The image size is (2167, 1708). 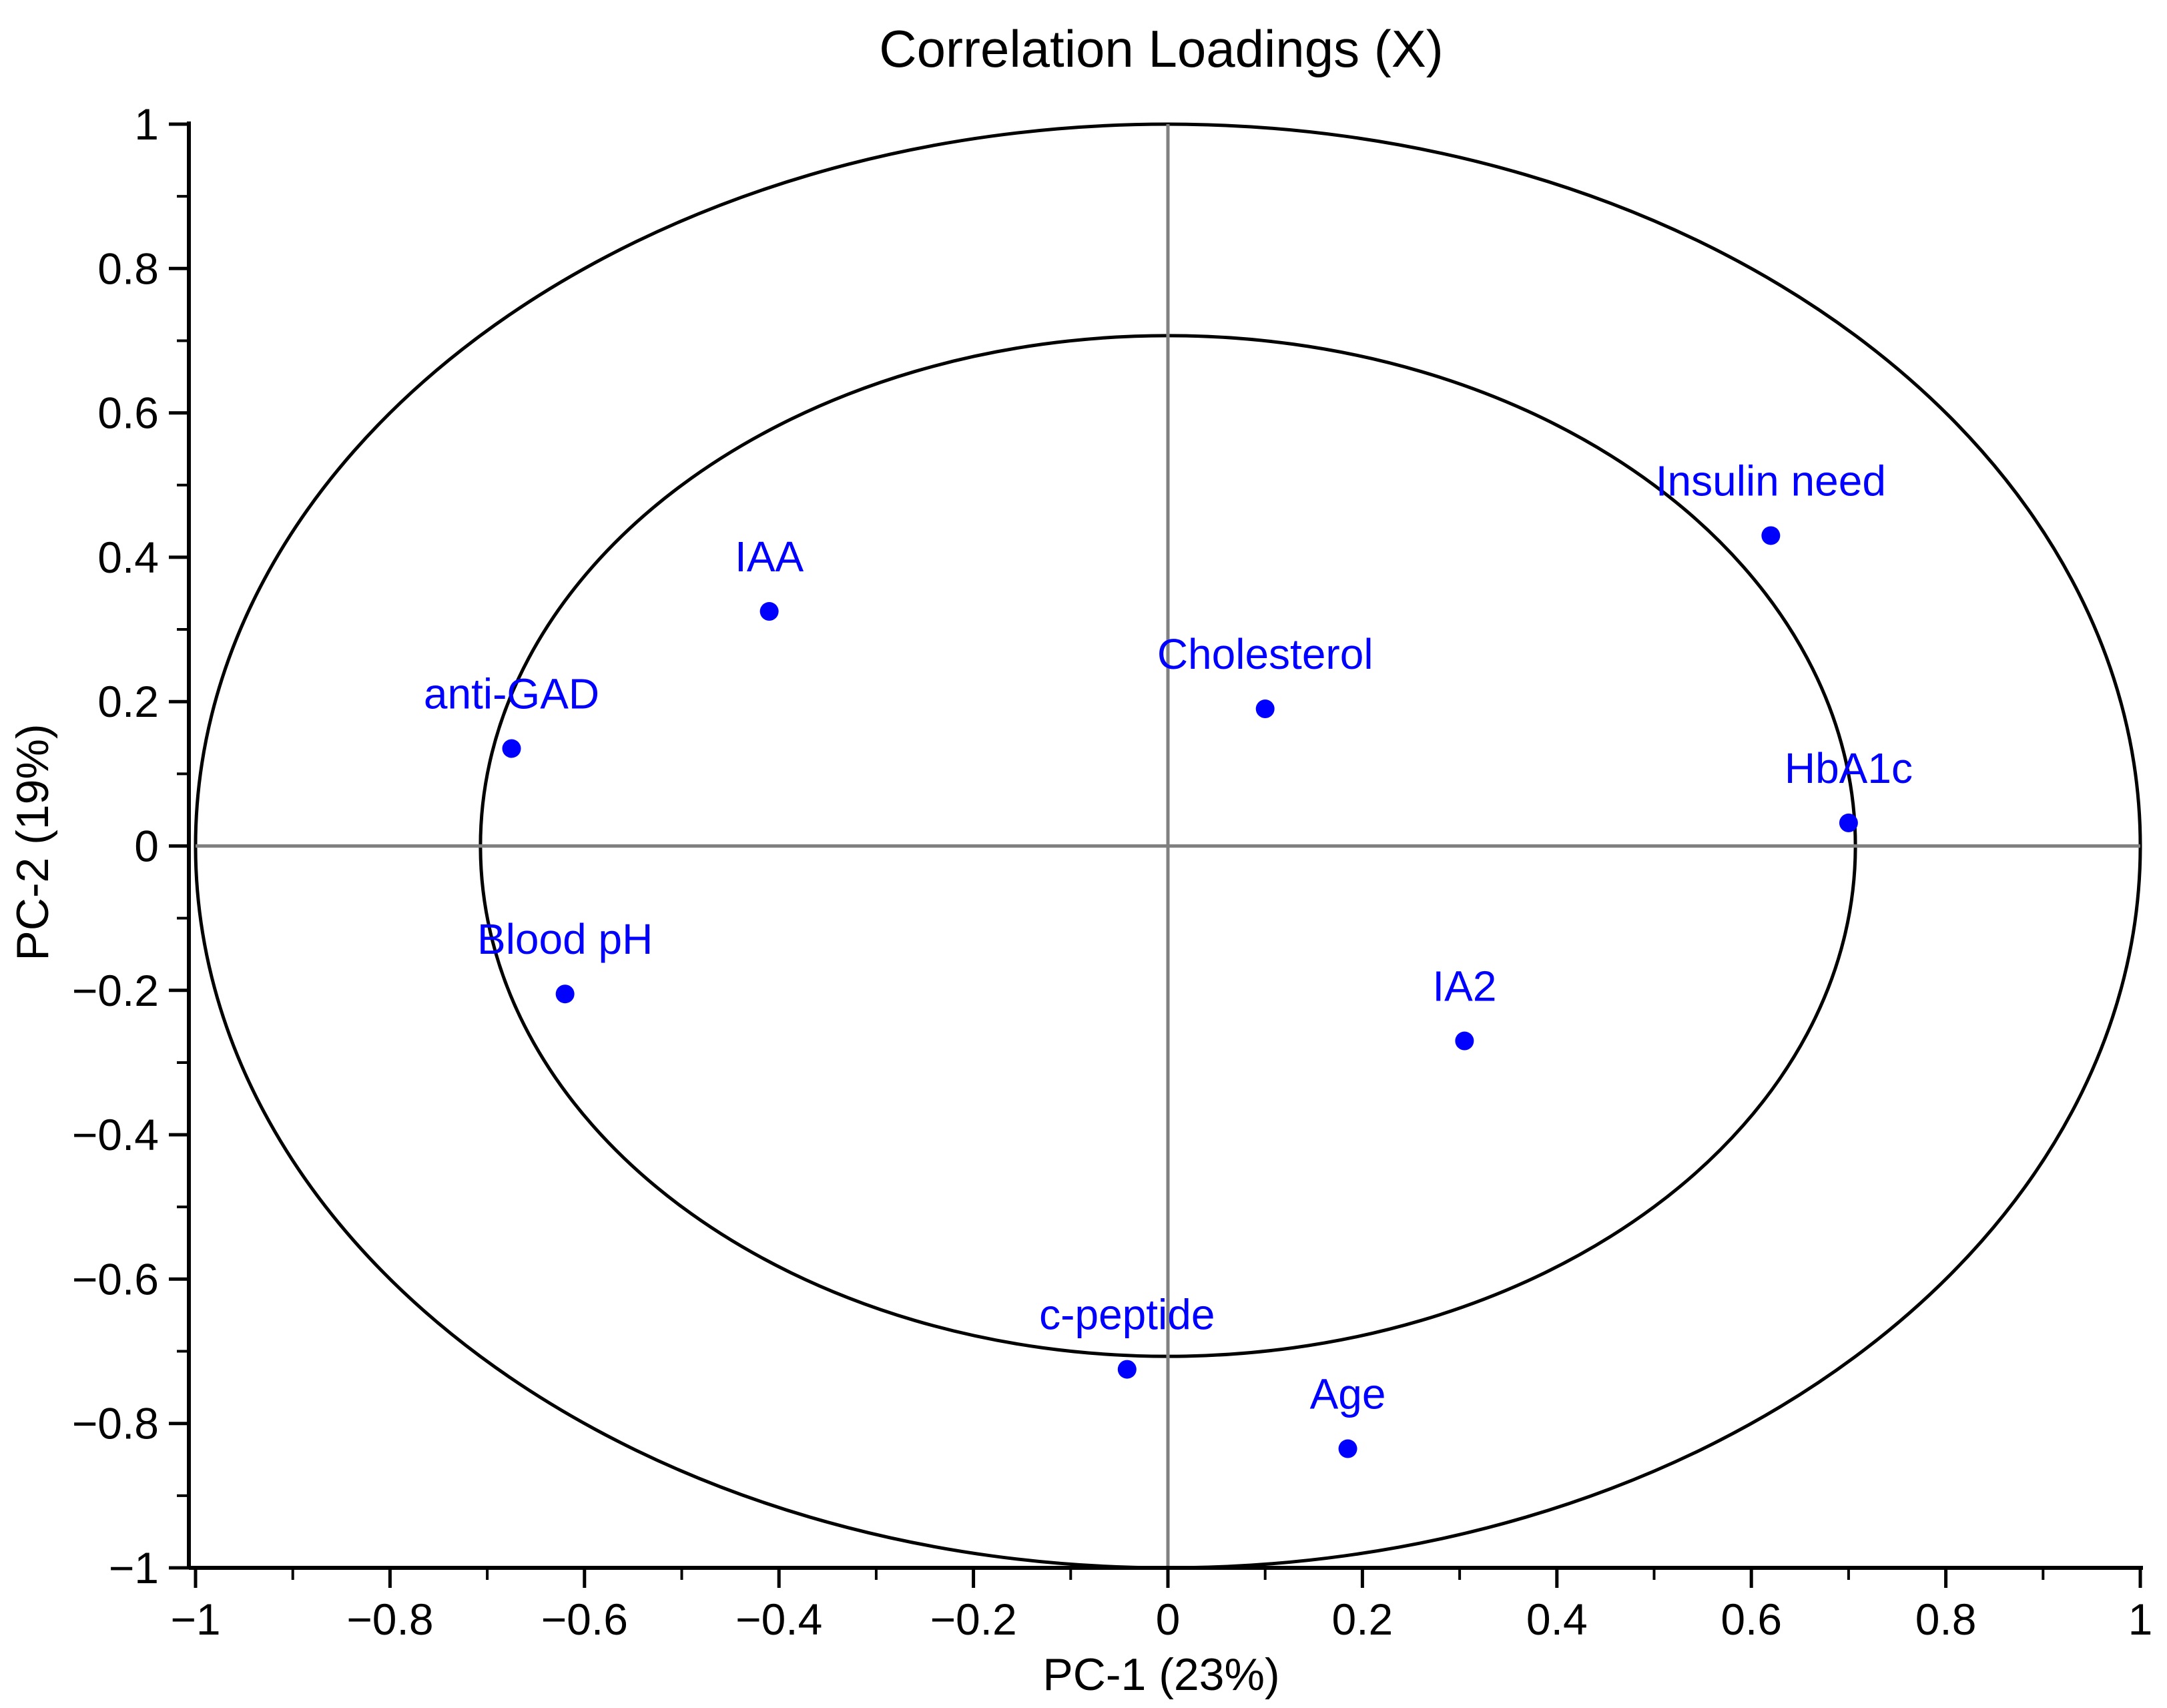 What do you see at coordinates (32, 842) in the screenshot?
I see `y-axis-title: PC-2 (19%)` at bounding box center [32, 842].